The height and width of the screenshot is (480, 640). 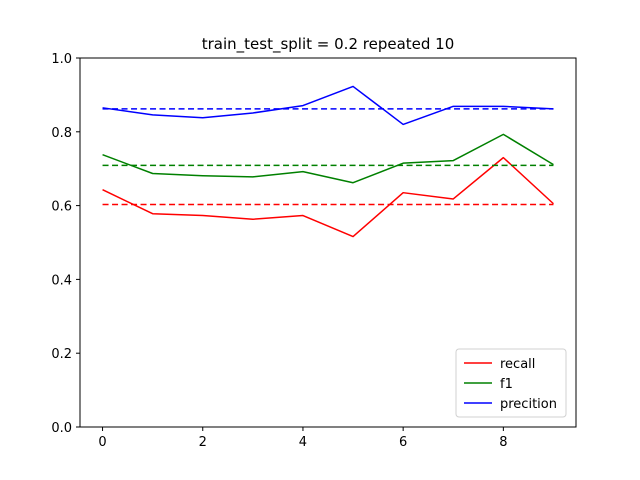 I want to click on legend-label-f1: f1, so click(x=506, y=384).